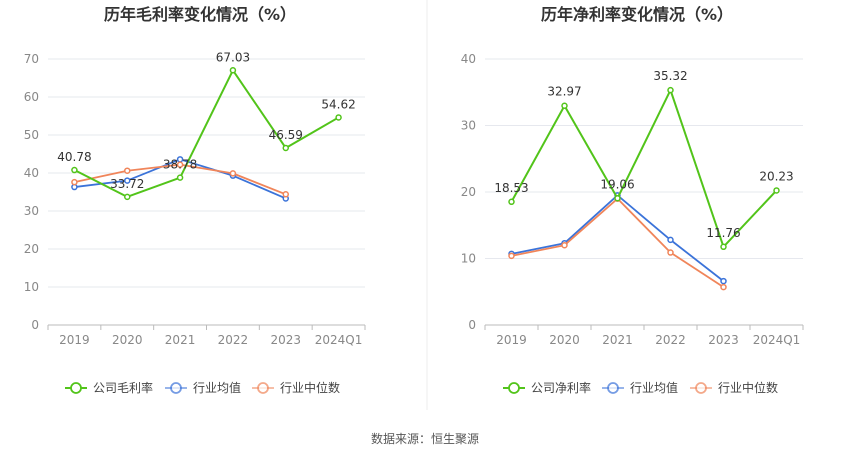 This screenshot has width=850, height=459. What do you see at coordinates (31, 97) in the screenshot?
I see `y-tick-label: 60` at bounding box center [31, 97].